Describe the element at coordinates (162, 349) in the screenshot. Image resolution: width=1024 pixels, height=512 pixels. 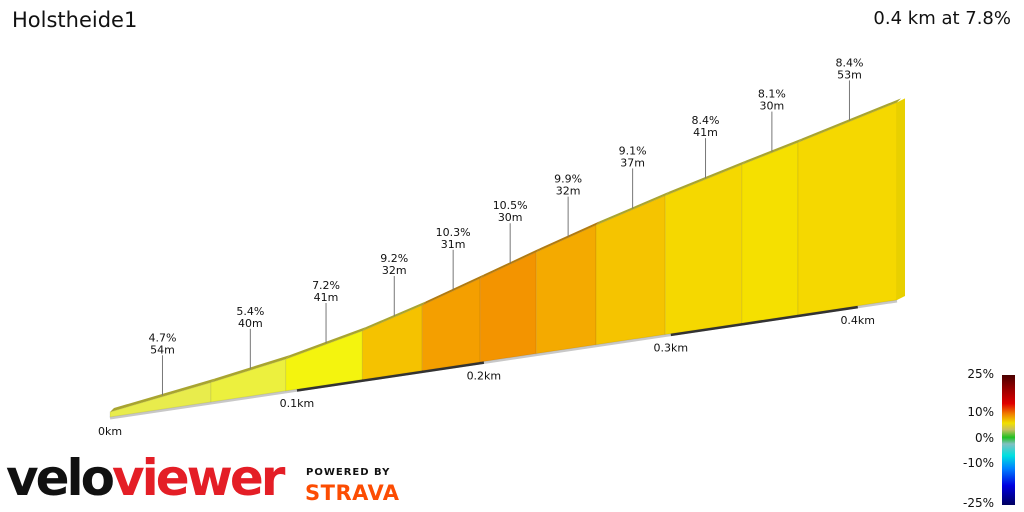
I see `segment-length-label: 54m` at that location.